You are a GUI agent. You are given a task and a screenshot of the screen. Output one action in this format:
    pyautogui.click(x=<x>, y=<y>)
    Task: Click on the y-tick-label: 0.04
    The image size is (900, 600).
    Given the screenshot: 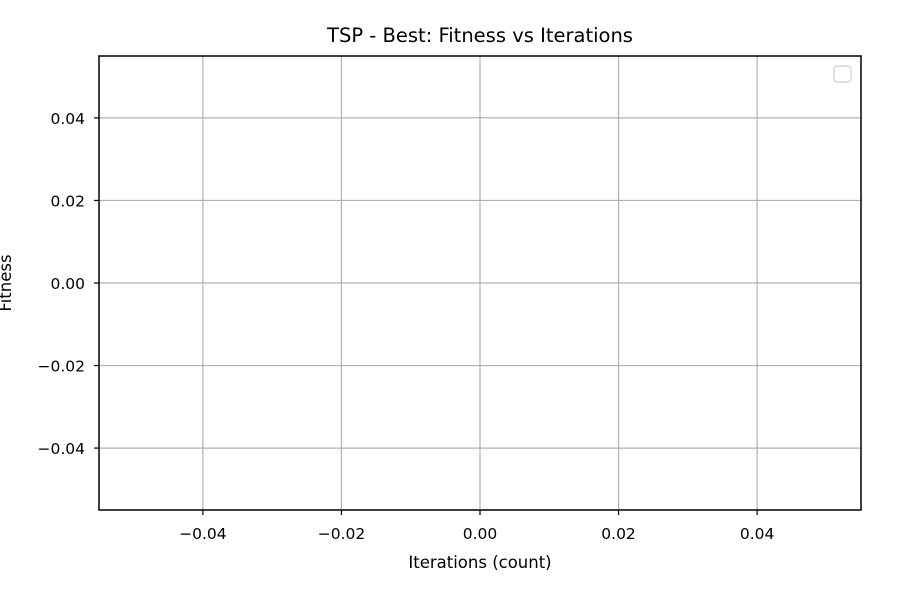 What is the action you would take?
    pyautogui.click(x=67, y=119)
    